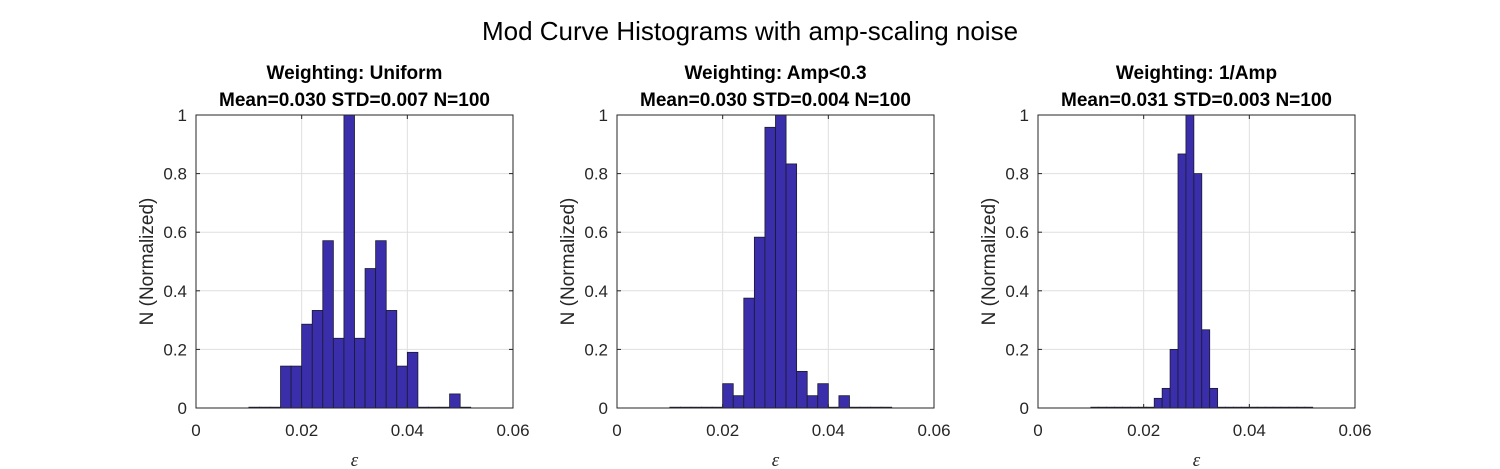 This screenshot has height=469, width=1500. I want to click on subplot-title: Weighting: Uniform, so click(355, 73).